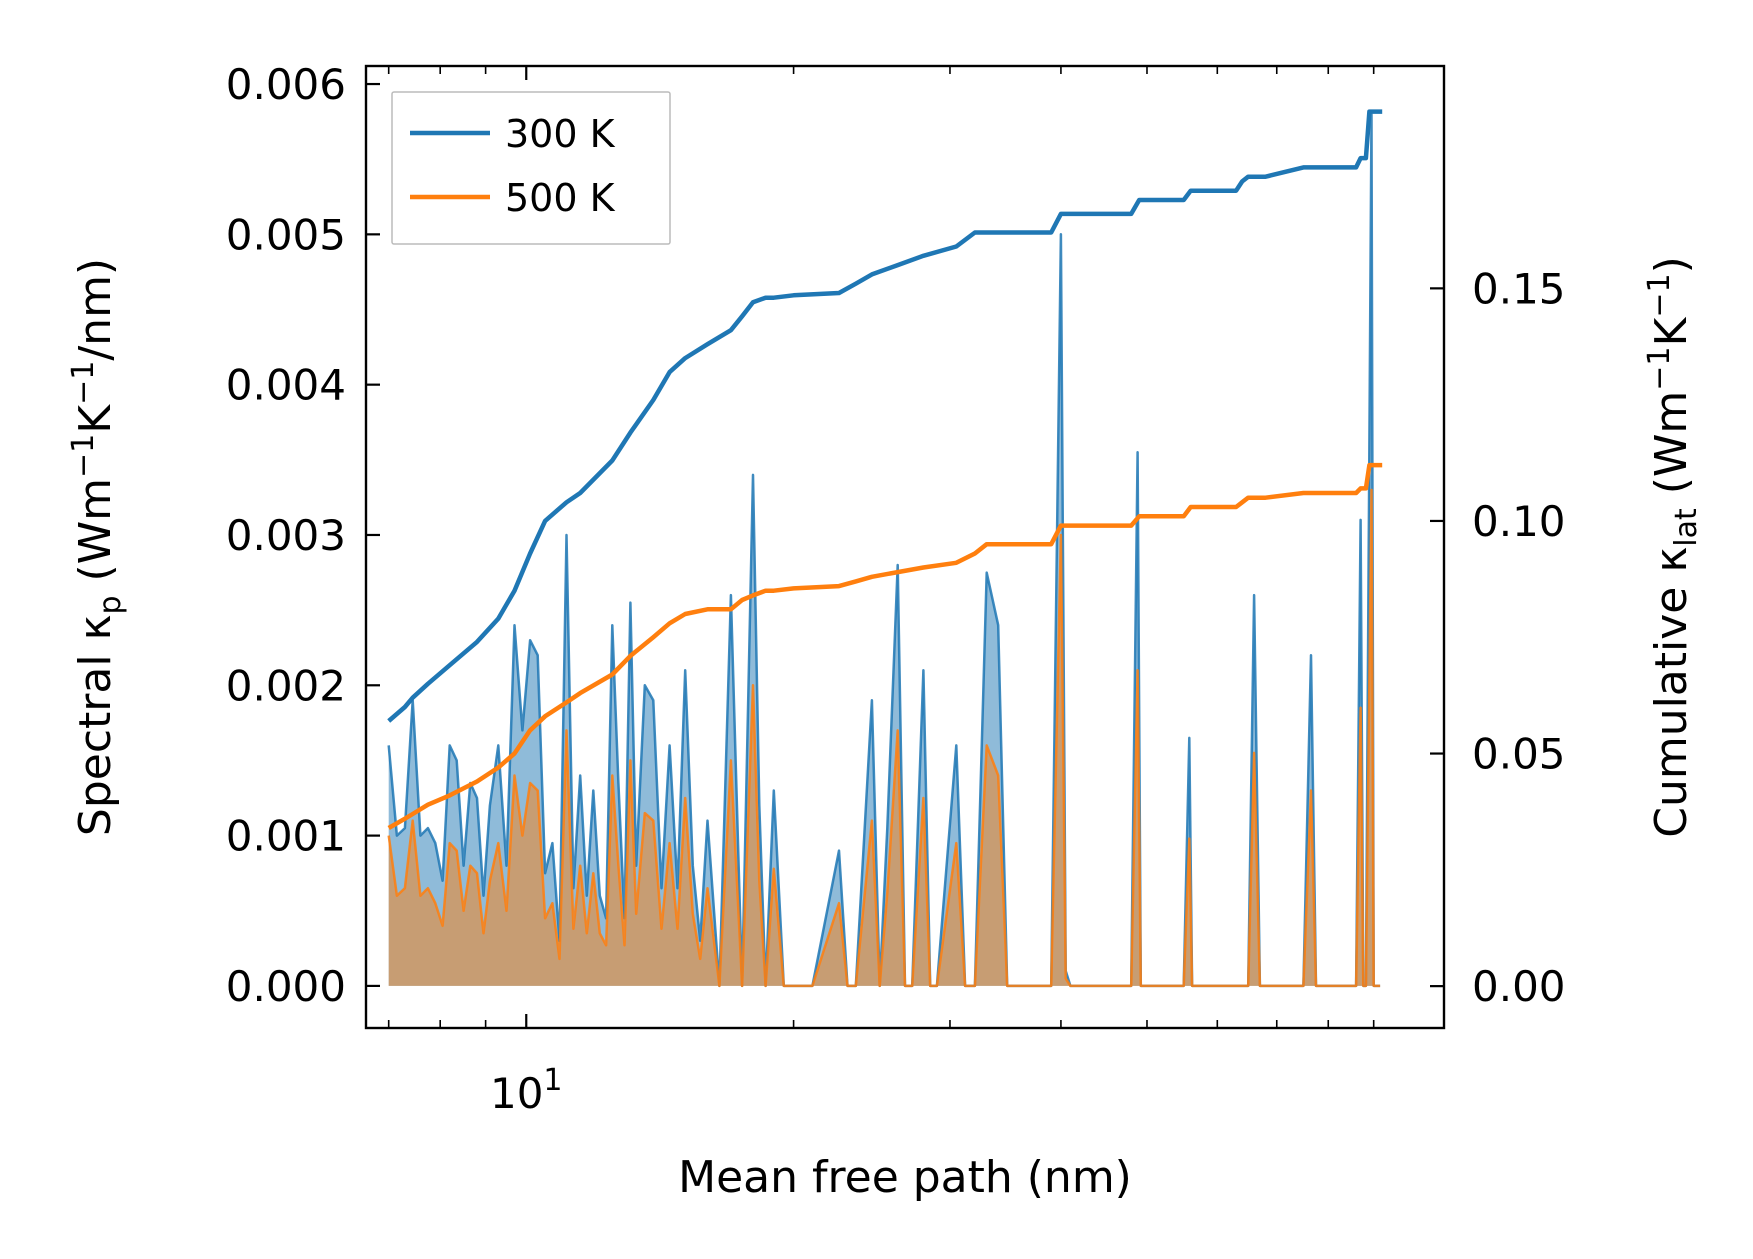  I want to click on y-axis-label-left: Spectral κp (Wm−1K−1/nm), so click(97, 547).